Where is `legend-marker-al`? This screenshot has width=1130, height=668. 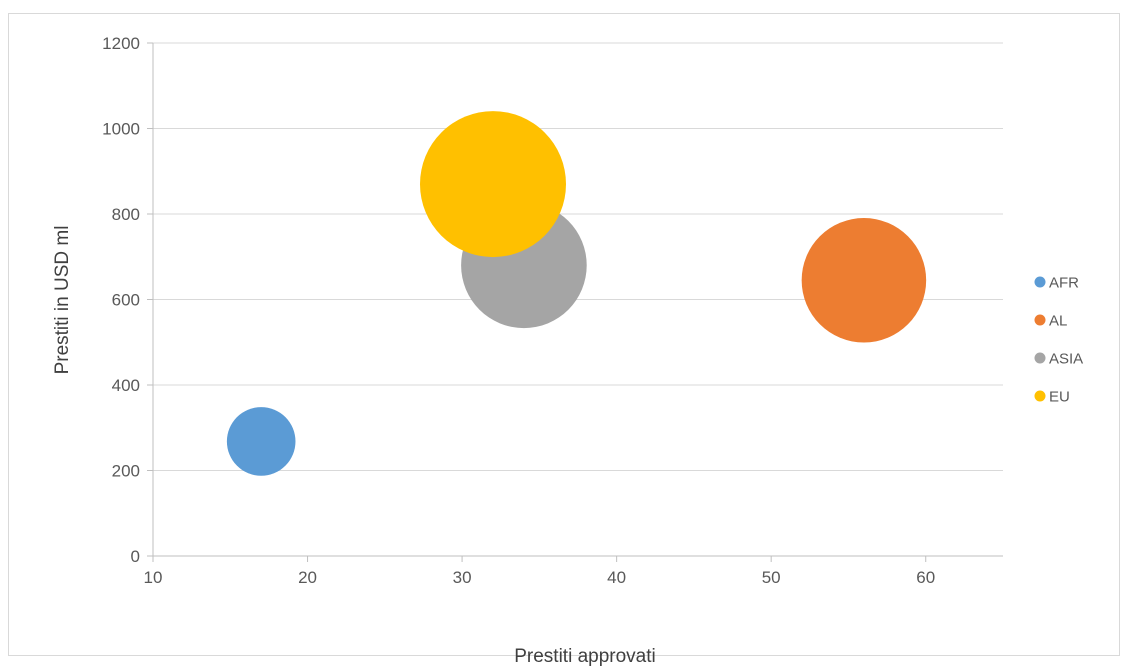
legend-marker-al is located at coordinates (1040, 320).